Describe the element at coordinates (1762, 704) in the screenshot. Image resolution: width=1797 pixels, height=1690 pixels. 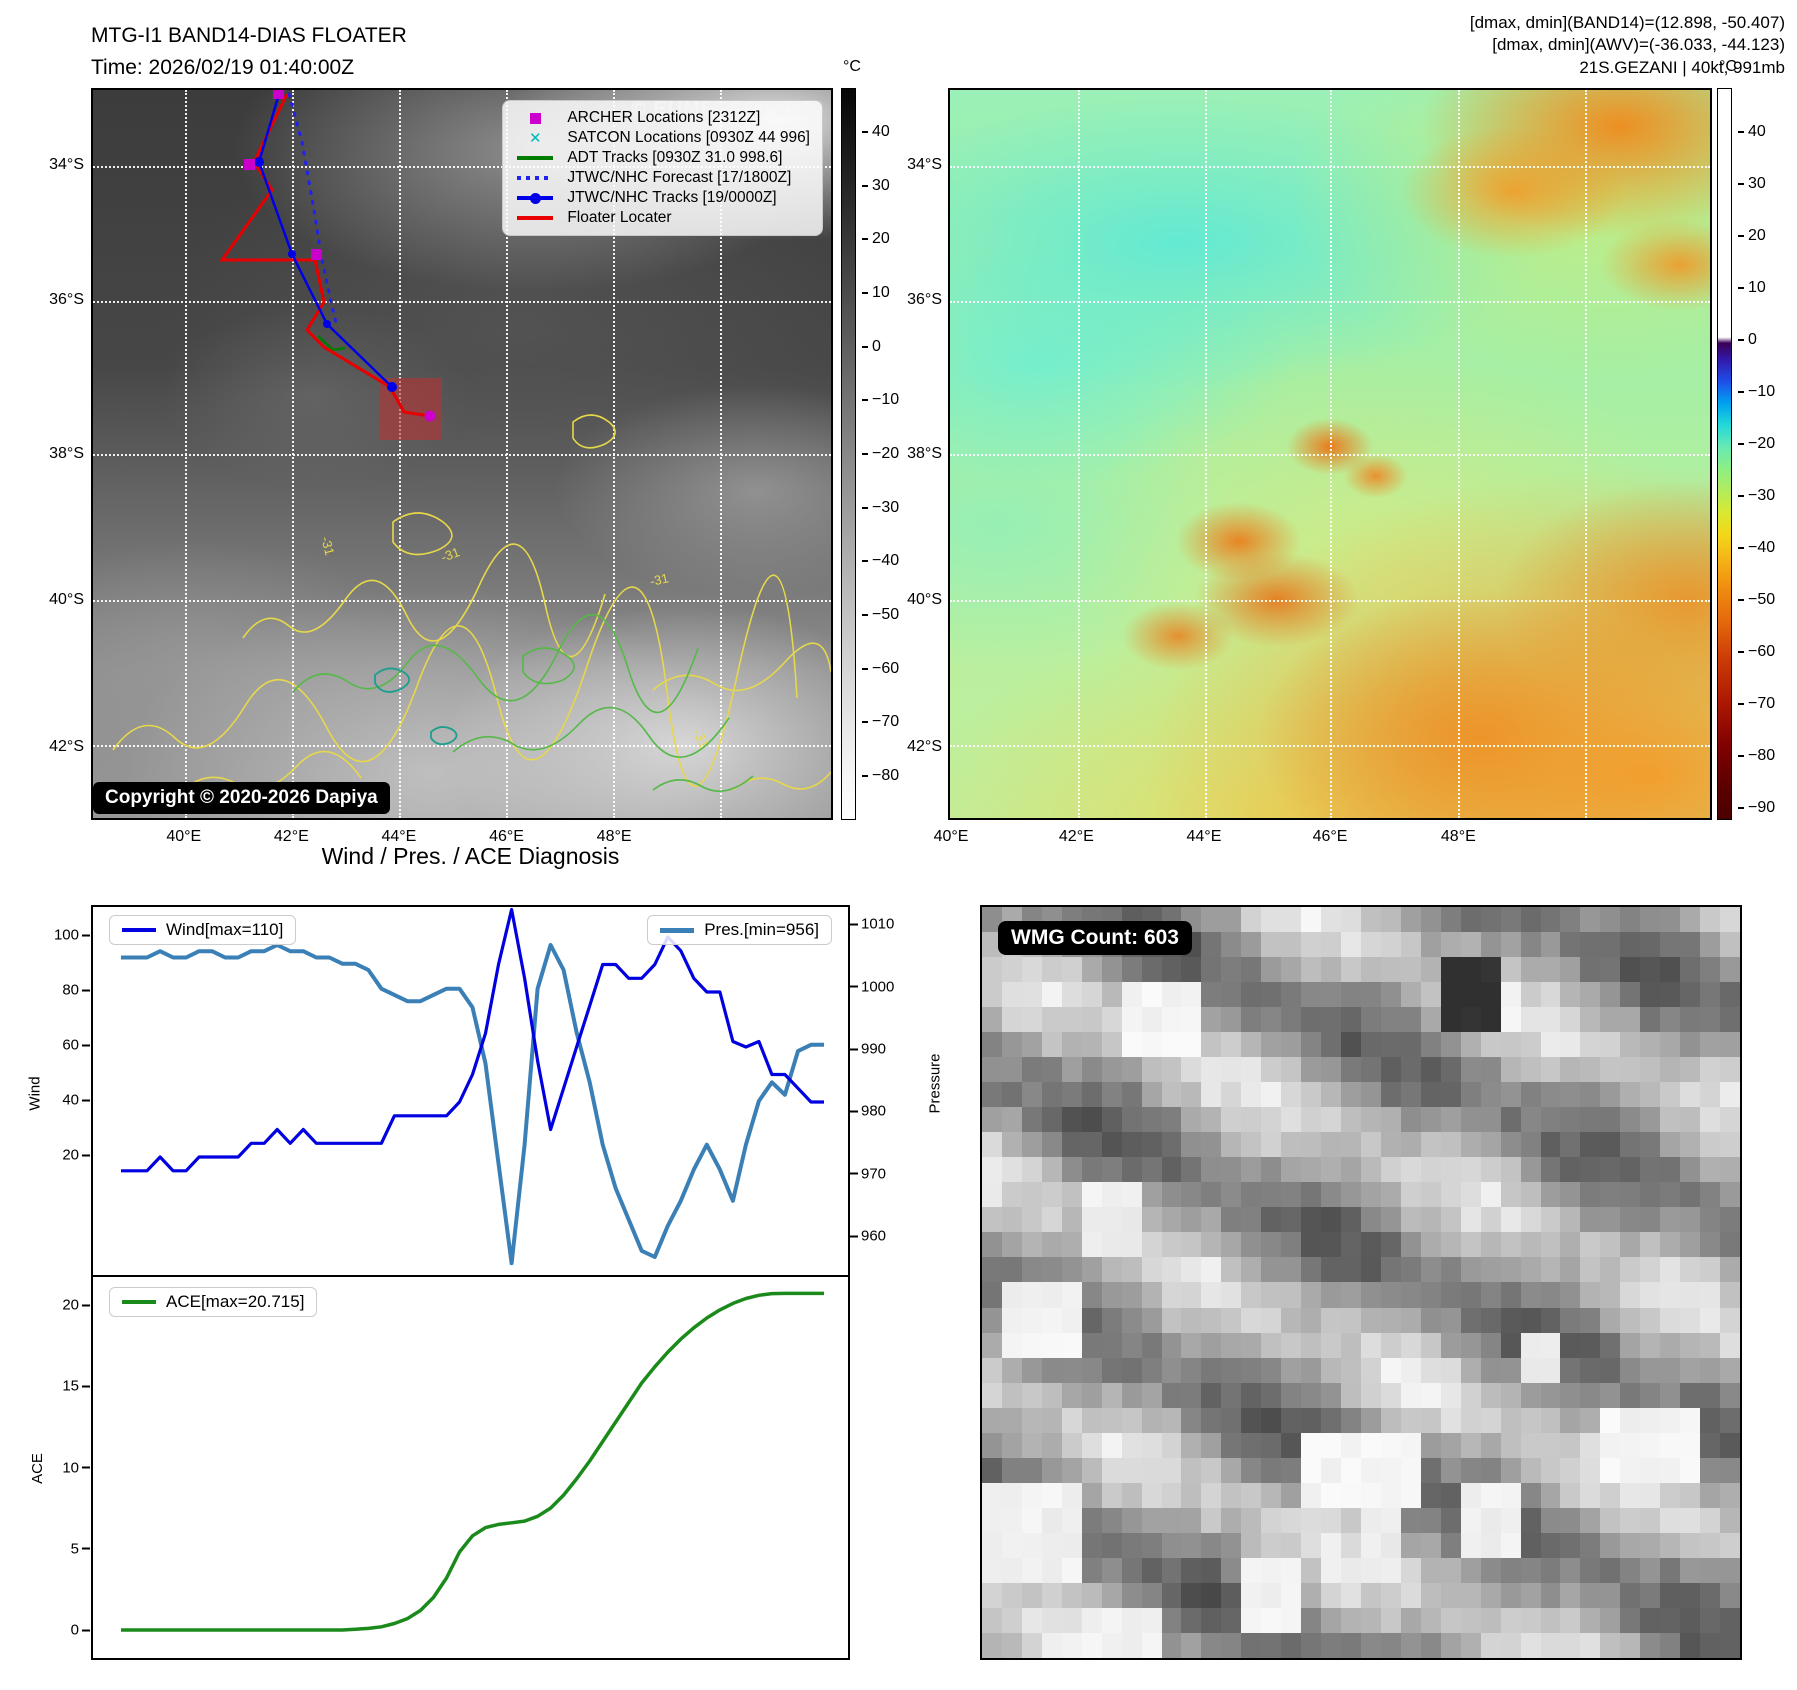
I see `tick-value: −70` at that location.